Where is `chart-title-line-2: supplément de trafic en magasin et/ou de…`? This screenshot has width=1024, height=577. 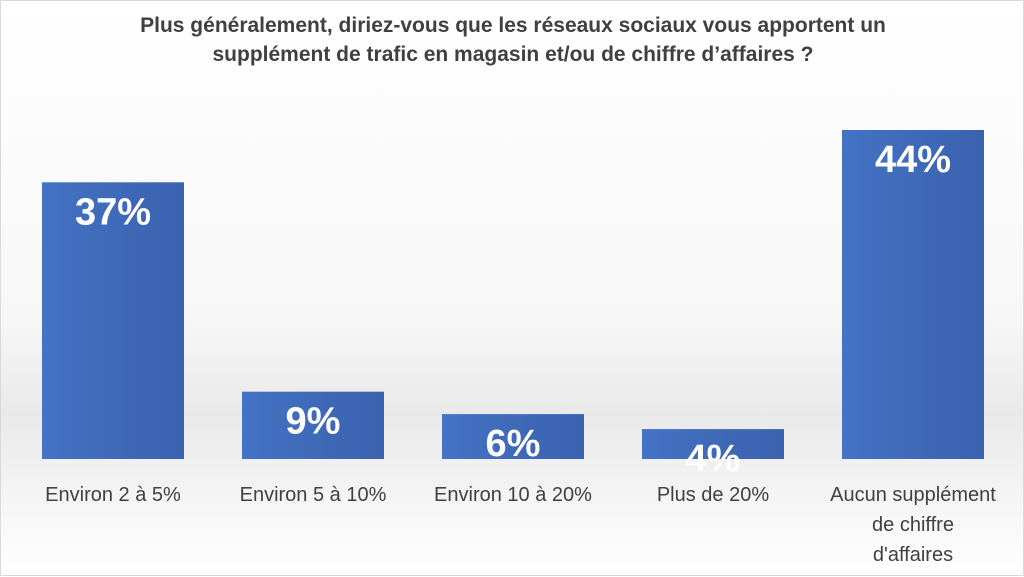
chart-title-line-2: supplément de trafic en magasin et/ou de… is located at coordinates (513, 54).